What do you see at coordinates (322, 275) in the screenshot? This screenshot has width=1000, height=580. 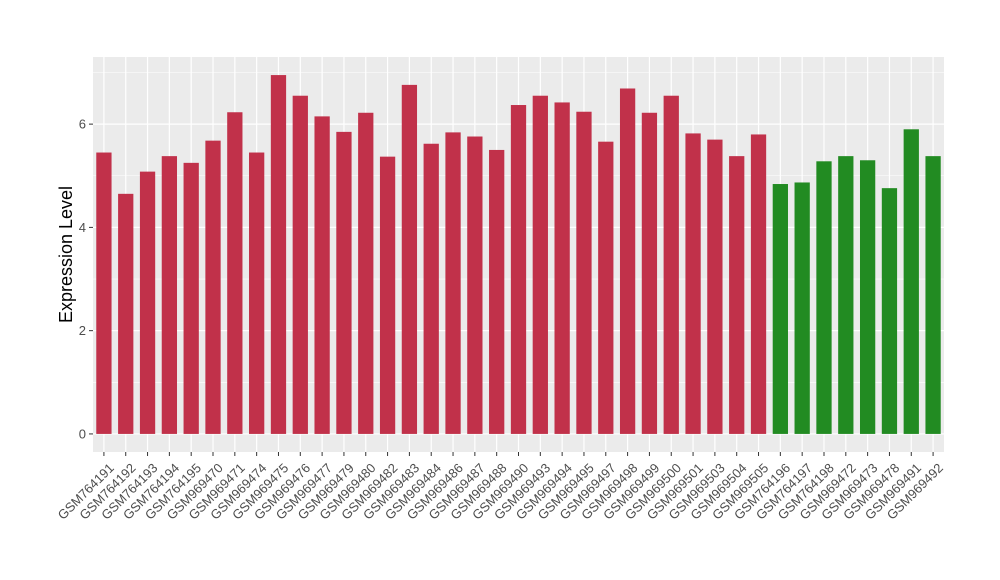 I see `bar-GSM969477` at bounding box center [322, 275].